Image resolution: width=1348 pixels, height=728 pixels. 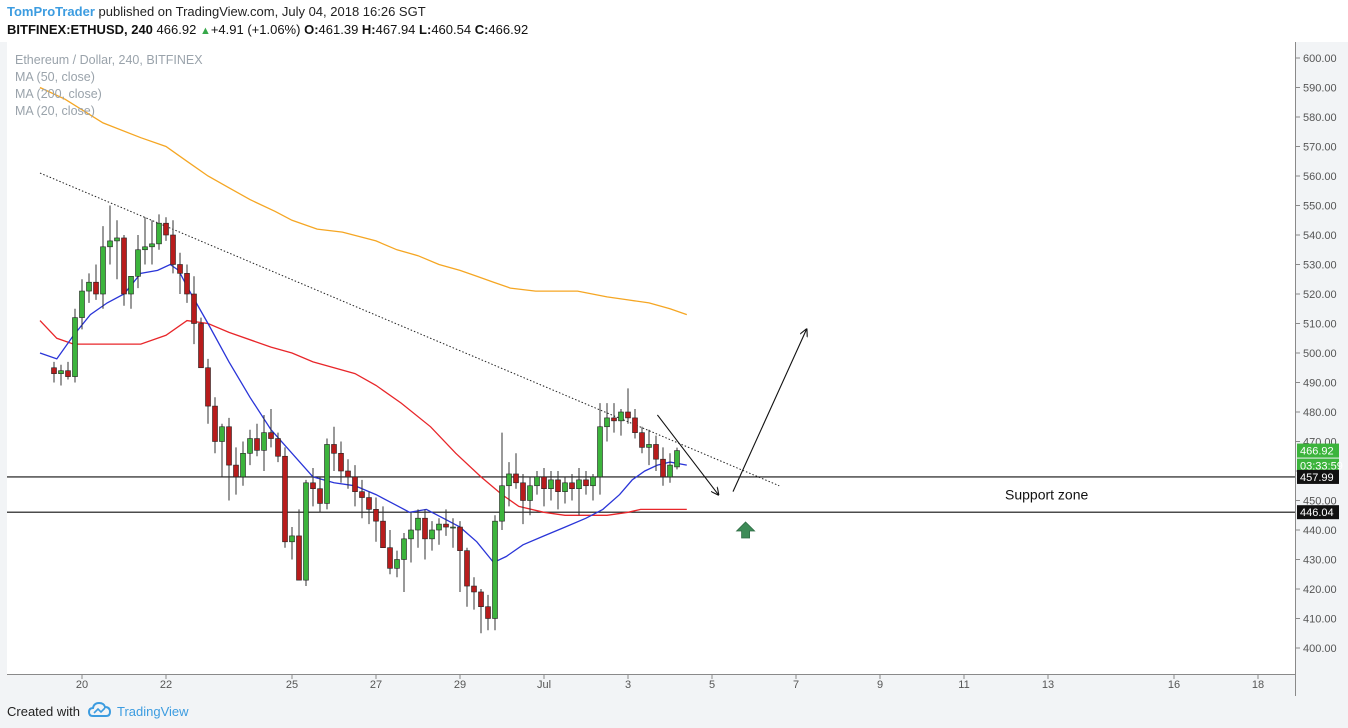 What do you see at coordinates (368, 29) in the screenshot?
I see `high-label: H:` at bounding box center [368, 29].